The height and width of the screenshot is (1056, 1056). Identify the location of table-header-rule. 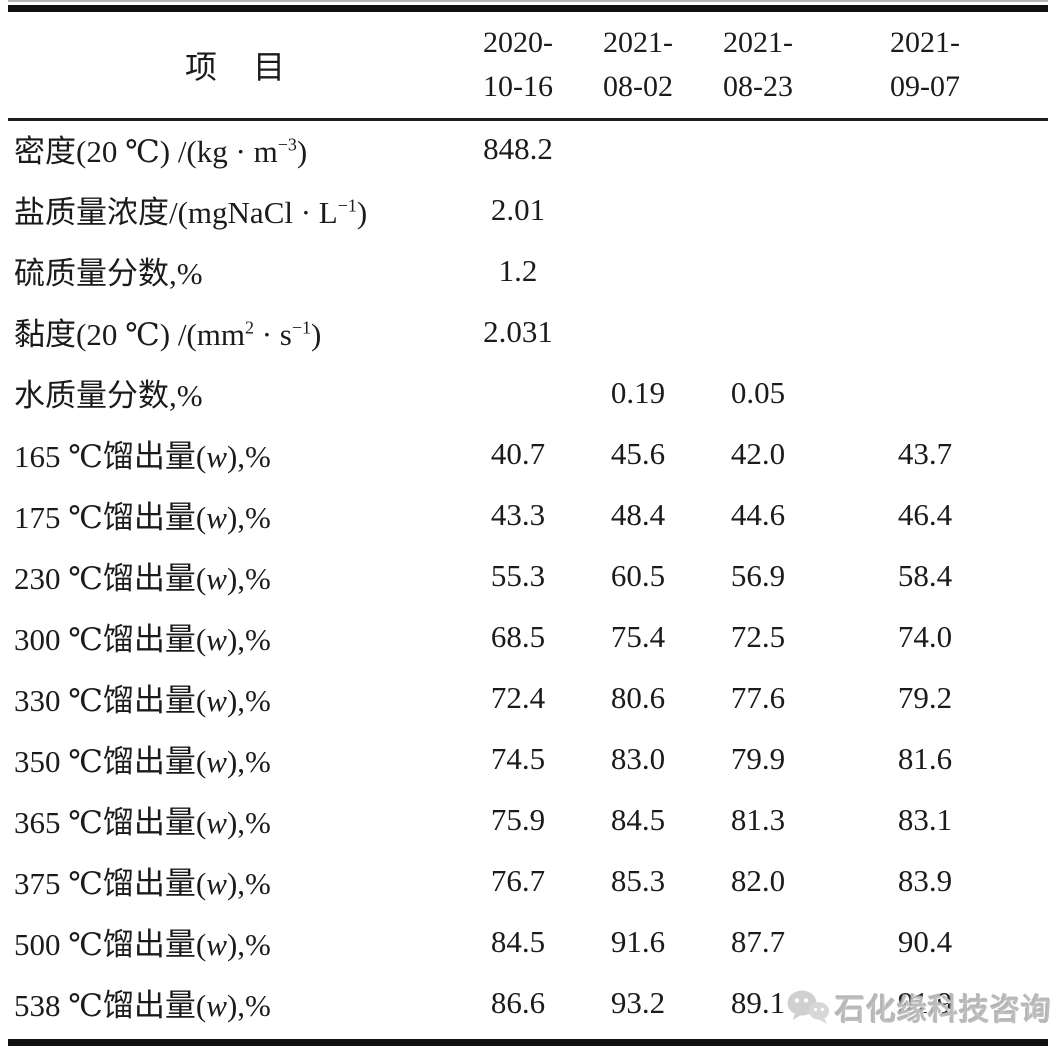
(528, 119).